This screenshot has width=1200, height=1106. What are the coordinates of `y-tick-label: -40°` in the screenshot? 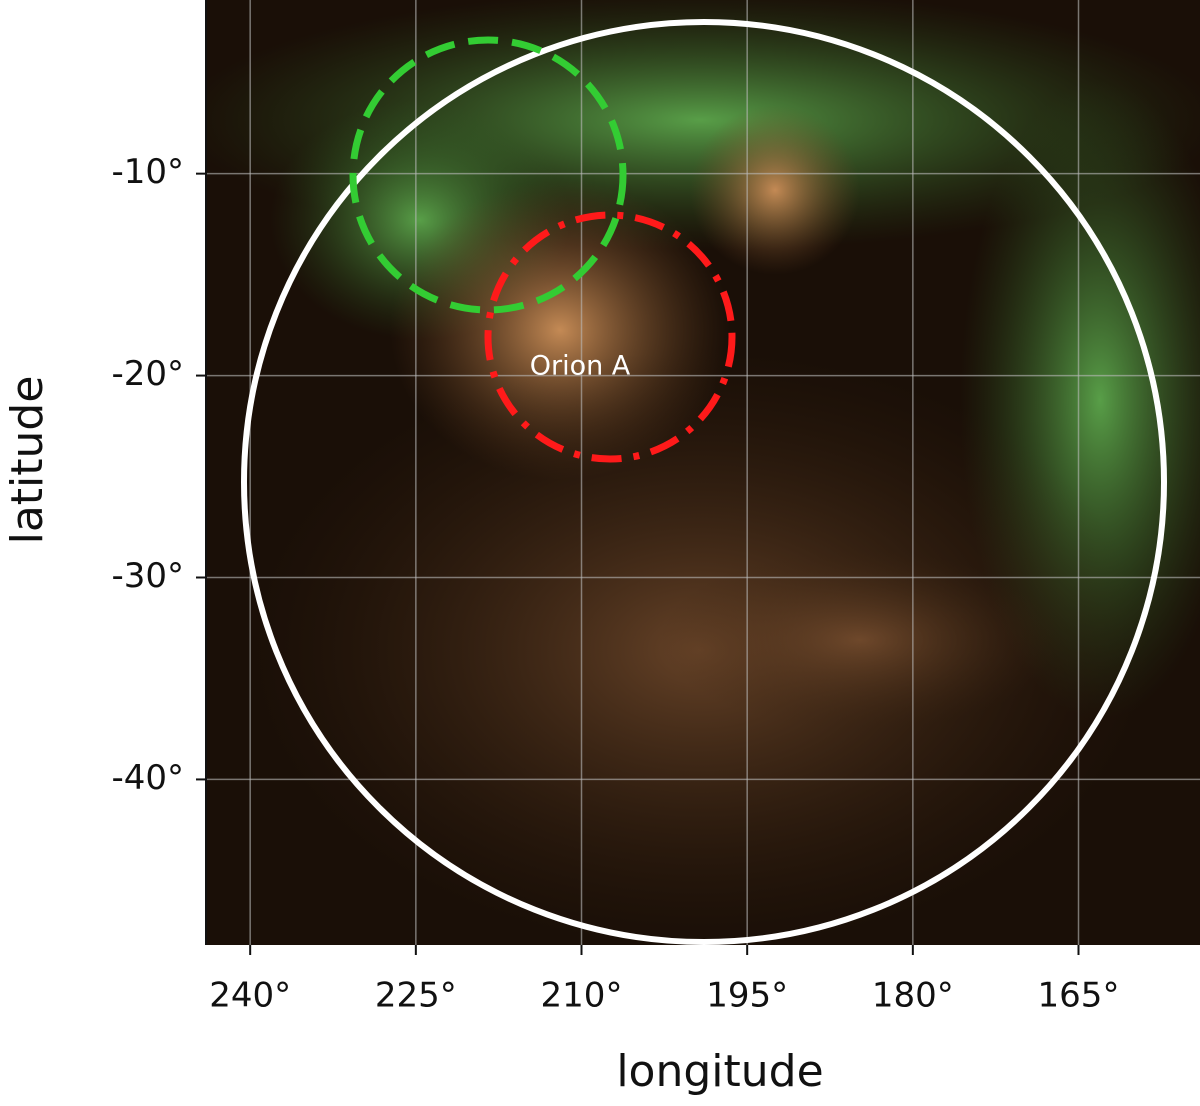 It's located at (147, 778).